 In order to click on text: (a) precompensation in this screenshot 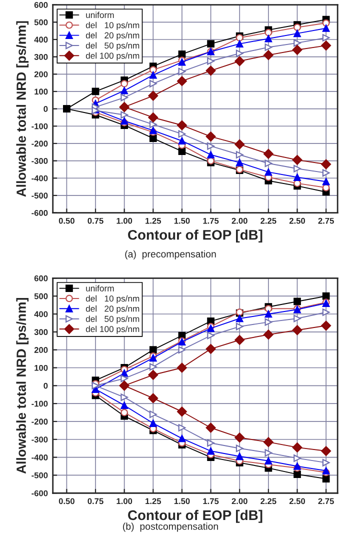, I will do `click(170, 255)`.